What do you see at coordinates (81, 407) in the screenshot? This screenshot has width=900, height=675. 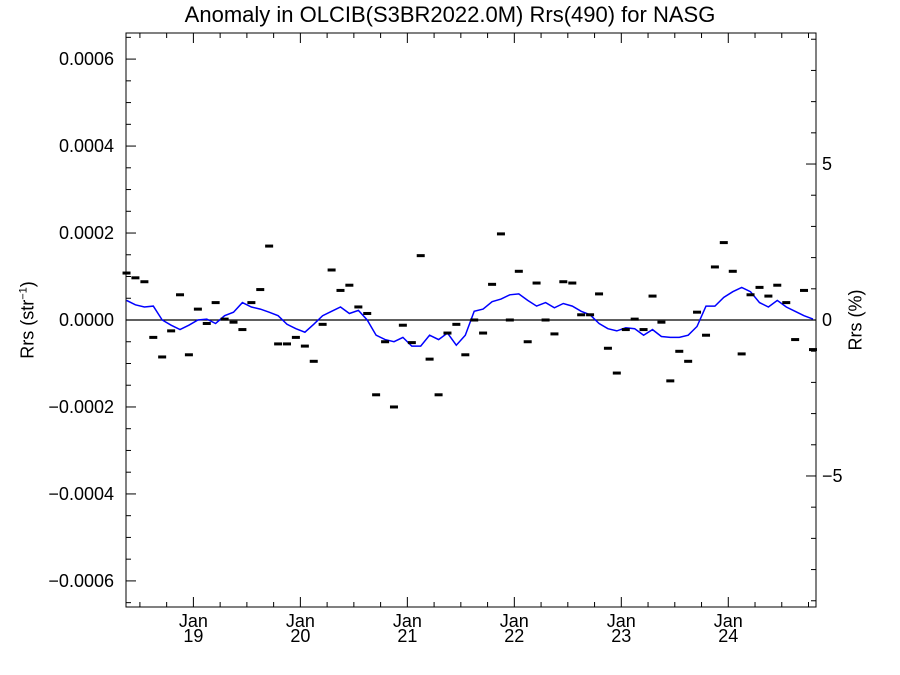 I see `y-left-tick-label: −0.0002` at bounding box center [81, 407].